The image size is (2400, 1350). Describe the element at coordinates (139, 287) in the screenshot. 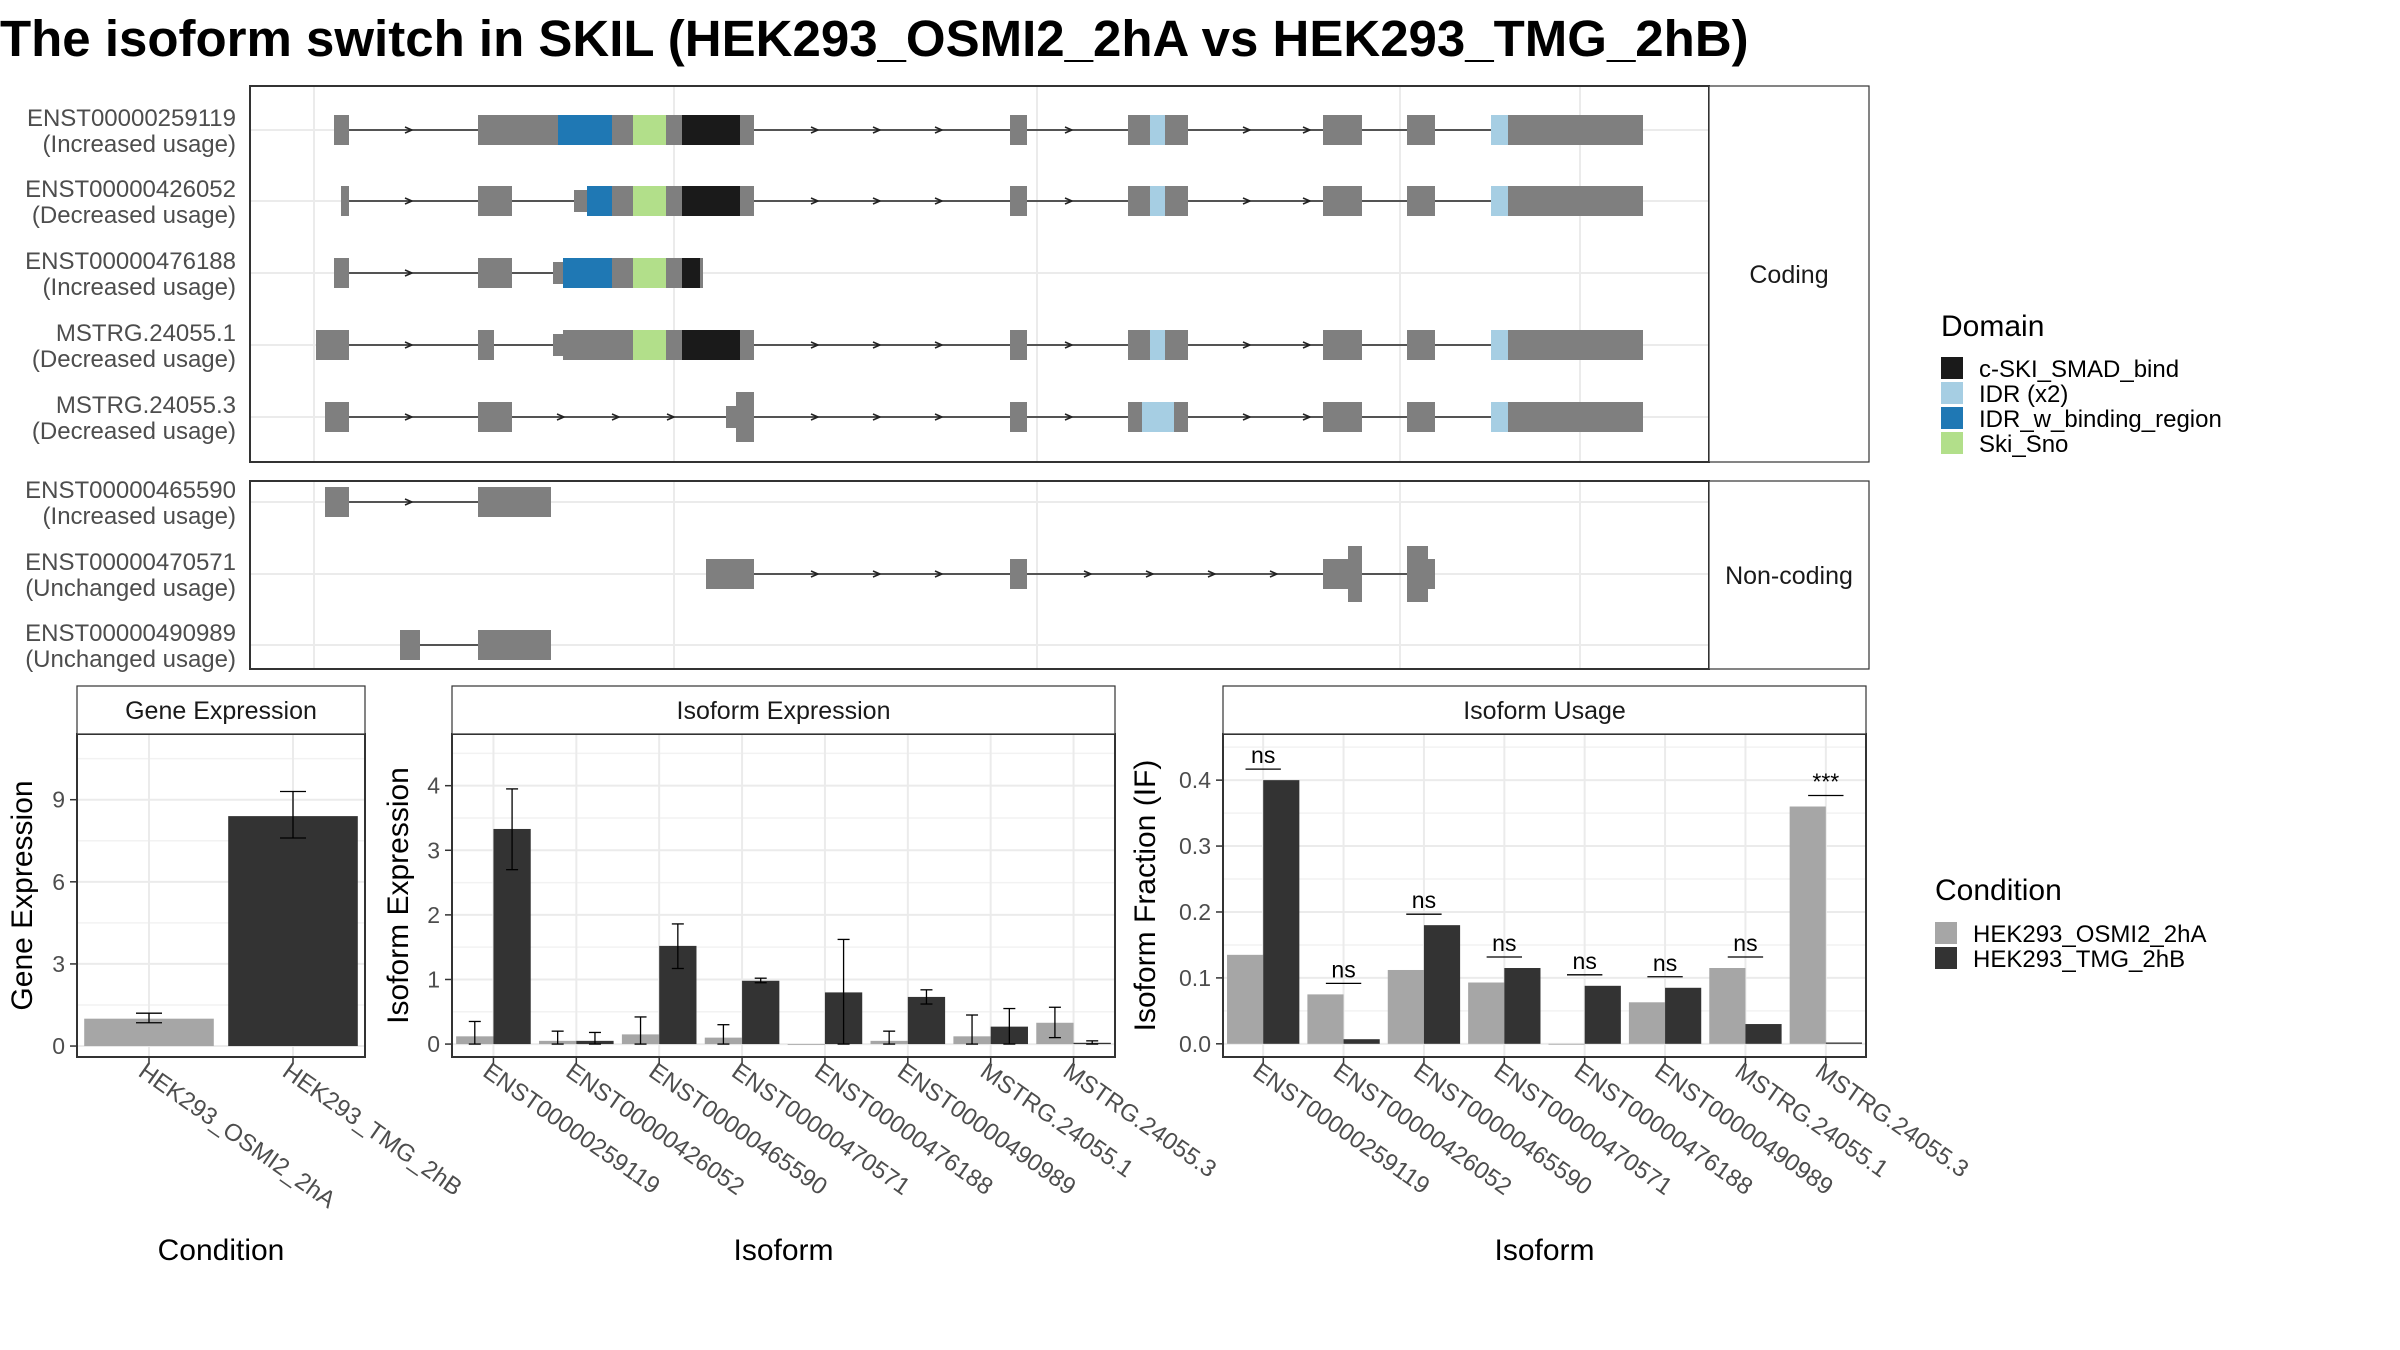

I see `transcript-usage-label: (Increased usage)` at that location.